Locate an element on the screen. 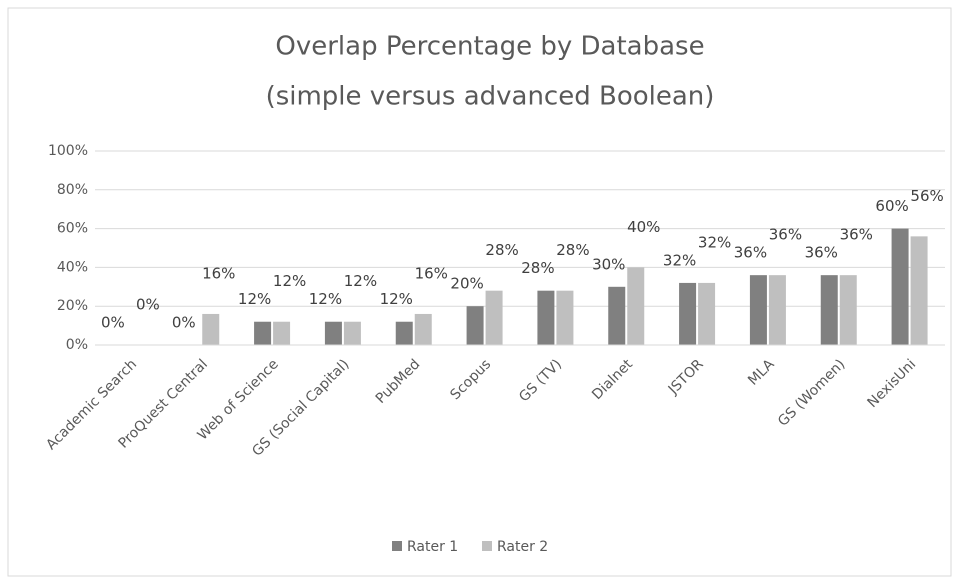  y-tick-label: 0% is located at coordinates (77, 345).